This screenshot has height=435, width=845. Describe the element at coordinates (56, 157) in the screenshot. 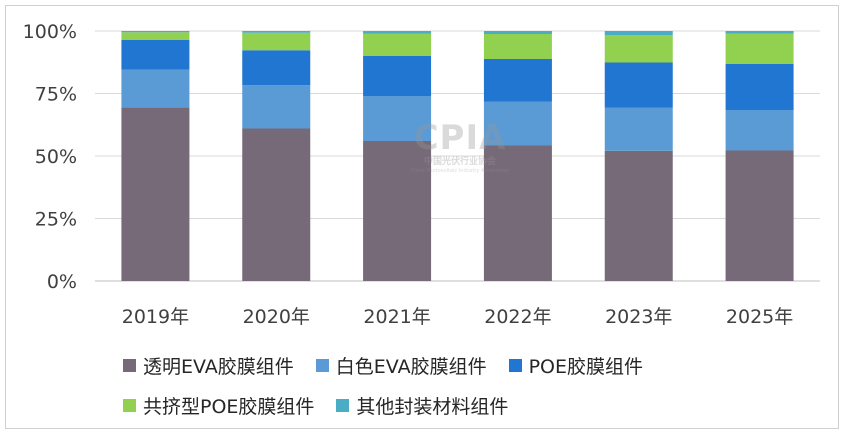

I see `y-tick-label: 50%` at that location.